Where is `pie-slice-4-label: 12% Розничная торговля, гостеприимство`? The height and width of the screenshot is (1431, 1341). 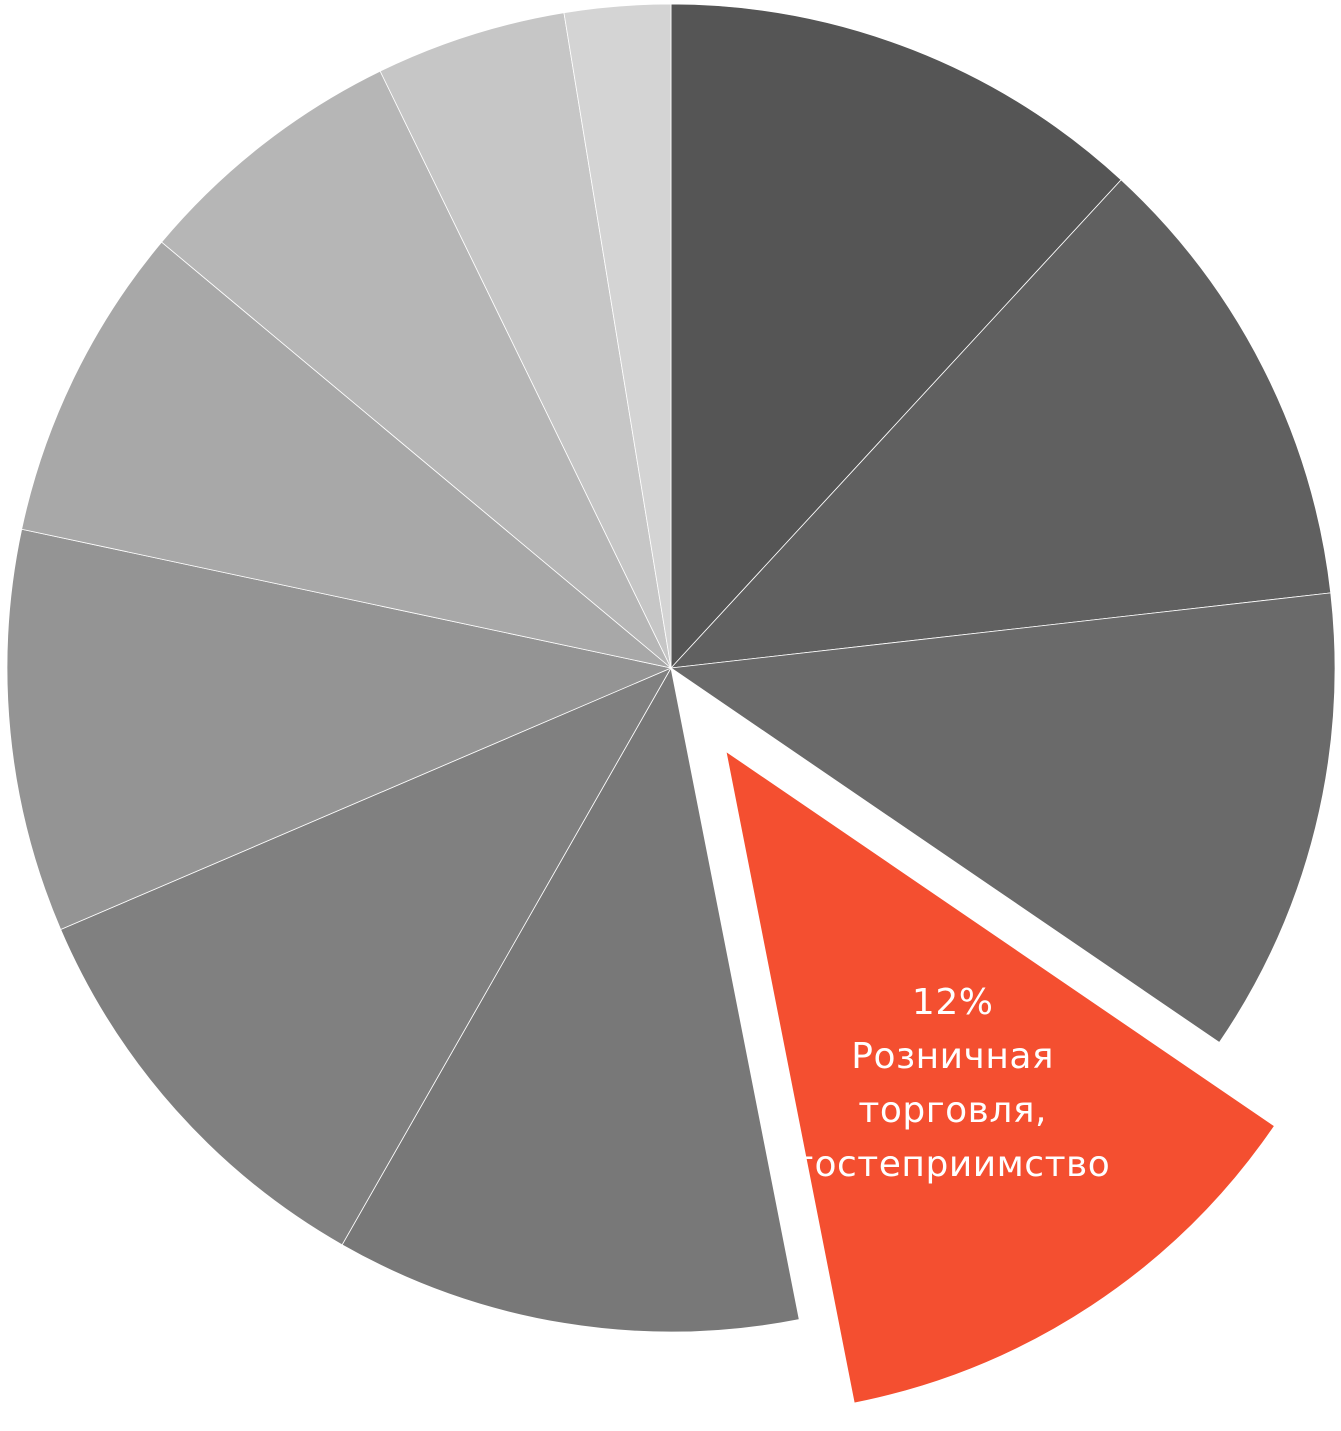
pie-slice-4-label: 12% Розничная торговля, гостеприимство is located at coordinates (952, 1083).